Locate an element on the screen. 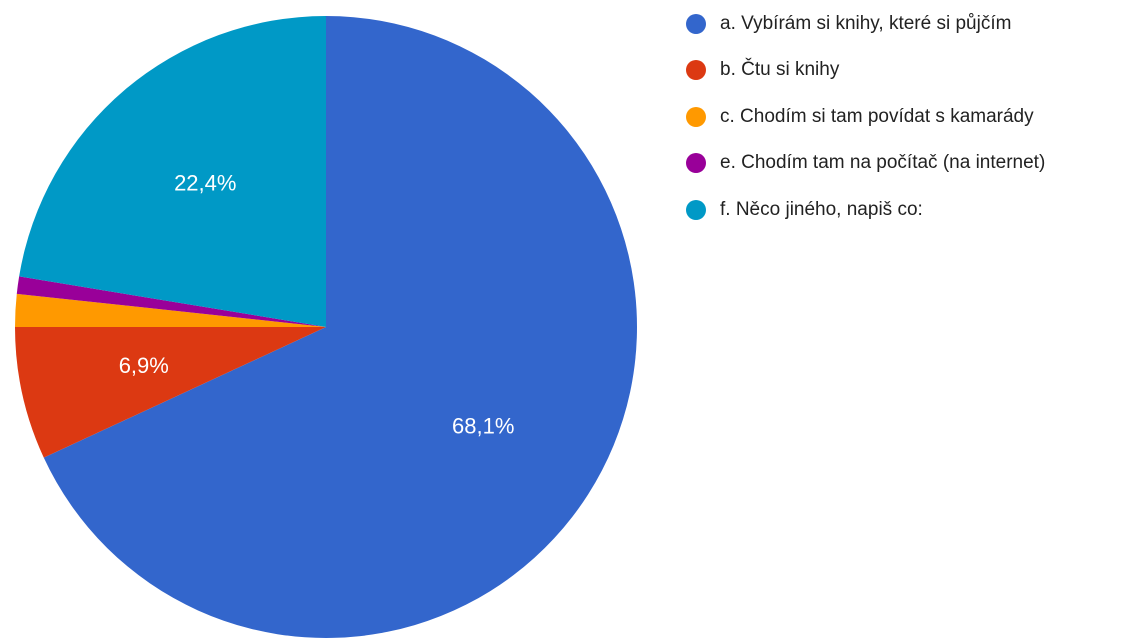  legend-label: e. Chodím tam na počítač (na internet) is located at coordinates (883, 162).